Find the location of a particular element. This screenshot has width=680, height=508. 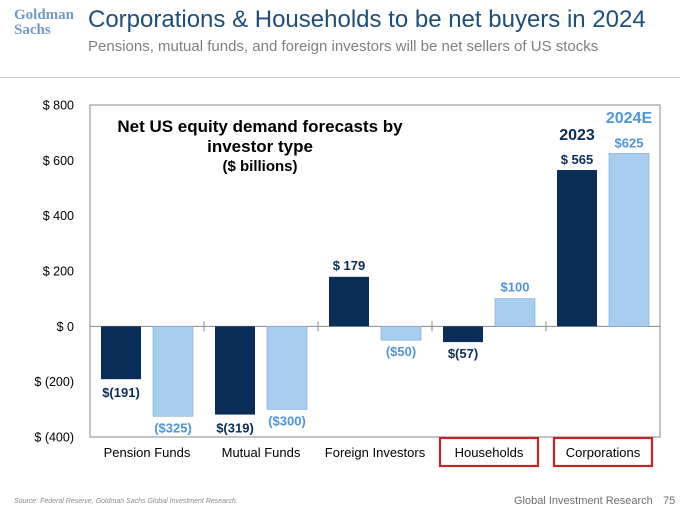

bar-value-label: $ 565 is located at coordinates (577, 159).